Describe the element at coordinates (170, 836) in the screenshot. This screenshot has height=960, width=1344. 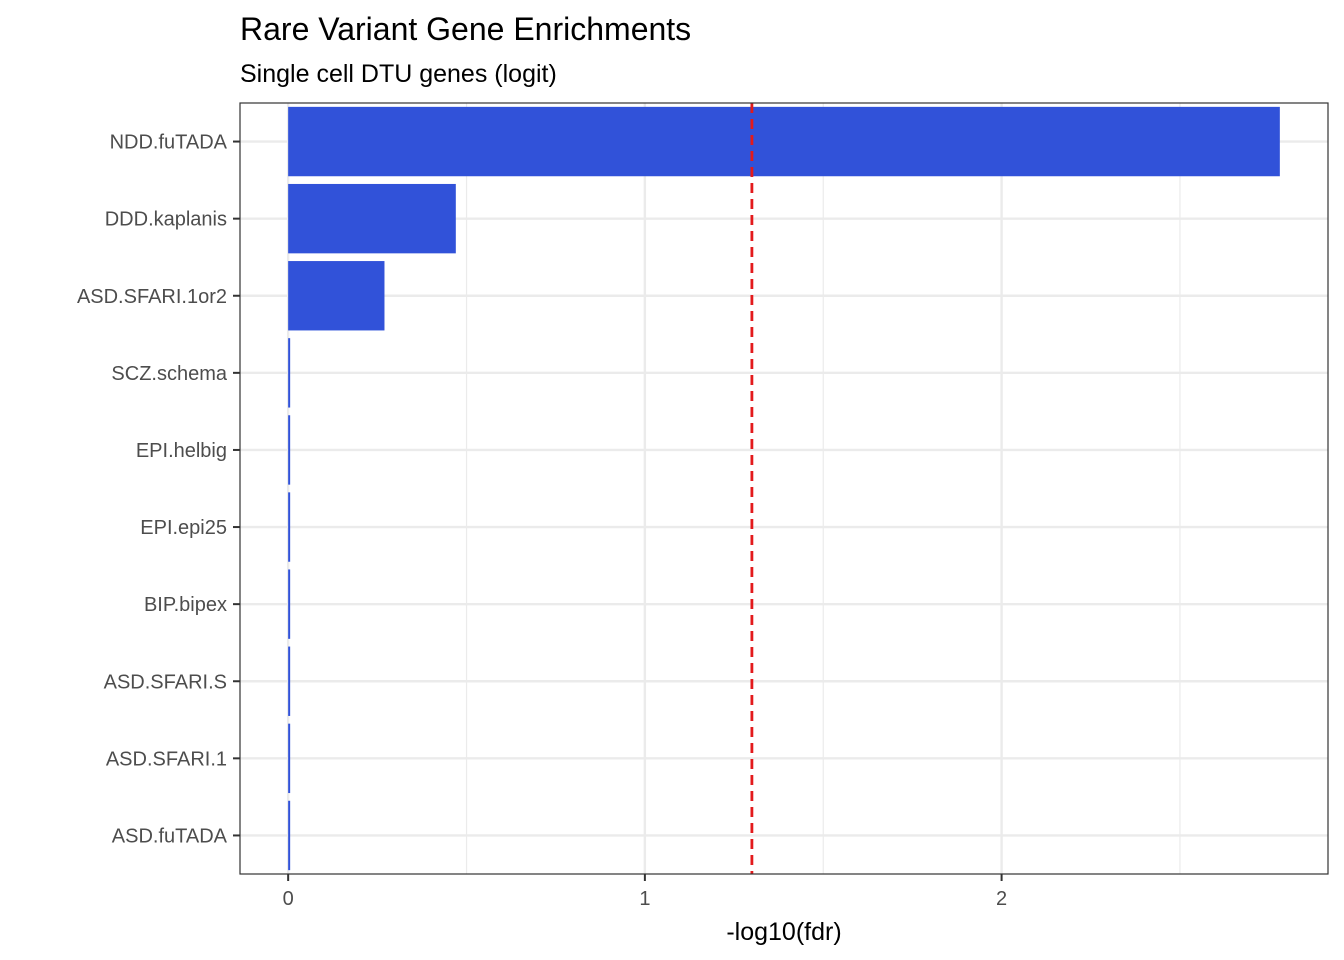
I see `y-tick-label: ASD.fuTADA` at that location.